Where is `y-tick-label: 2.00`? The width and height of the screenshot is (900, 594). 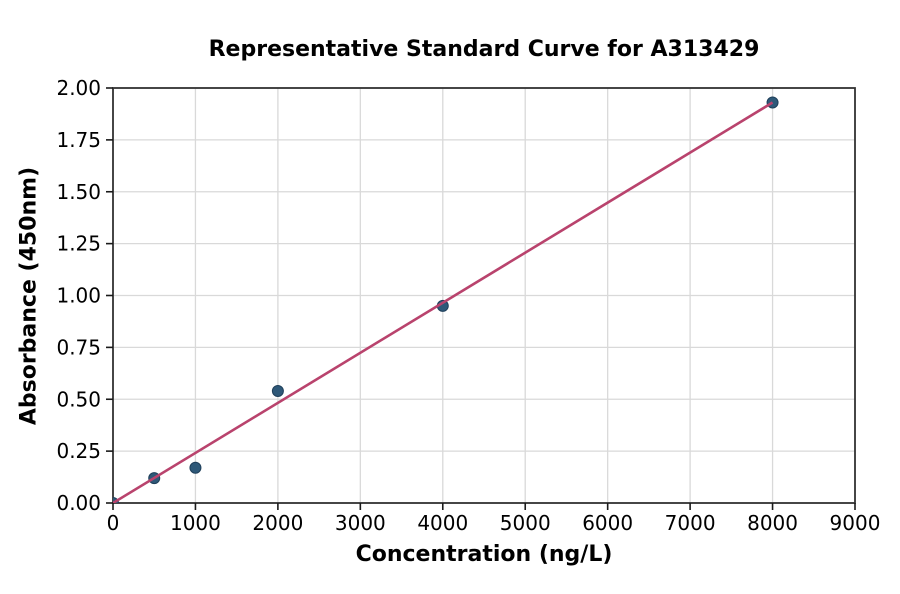 y-tick-label: 2.00 is located at coordinates (78, 88).